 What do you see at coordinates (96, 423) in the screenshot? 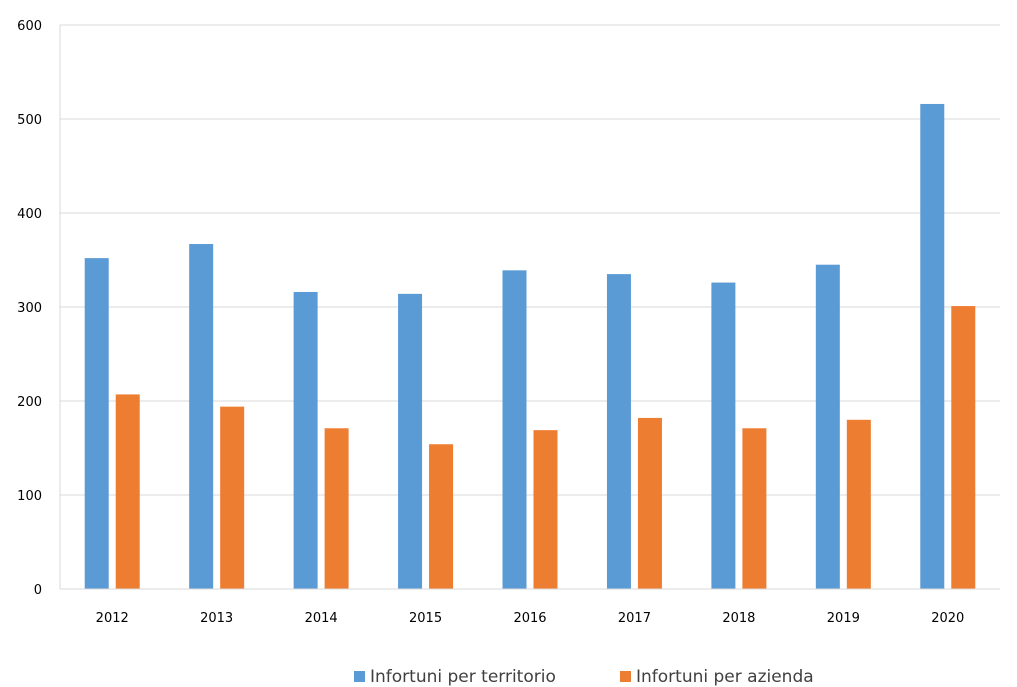
I see `bar-territorio-2012` at bounding box center [96, 423].